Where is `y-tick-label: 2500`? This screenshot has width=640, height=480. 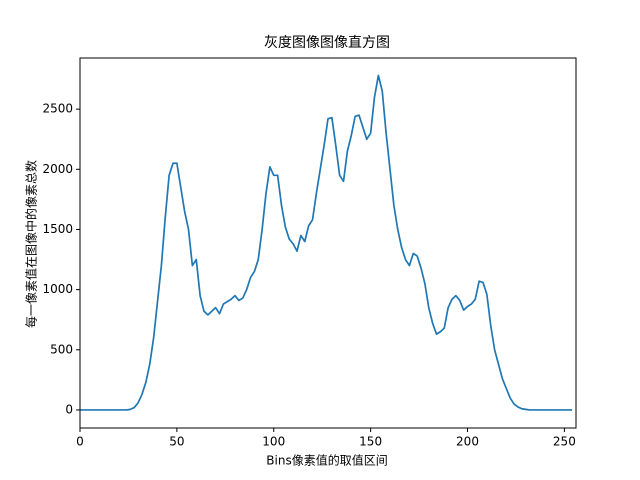 y-tick-label: 2500 is located at coordinates (57, 109).